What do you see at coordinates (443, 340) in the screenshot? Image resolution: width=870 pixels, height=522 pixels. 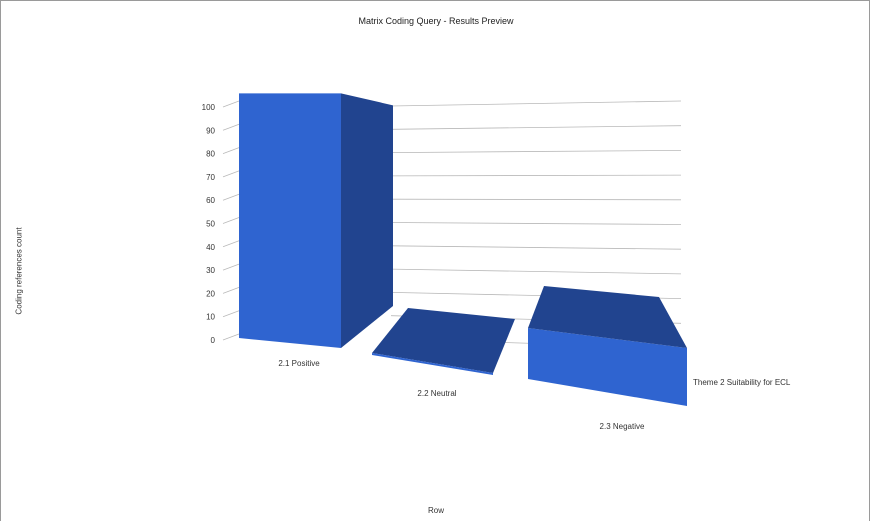 I see `bar-2-2-neutral-top` at bounding box center [443, 340].